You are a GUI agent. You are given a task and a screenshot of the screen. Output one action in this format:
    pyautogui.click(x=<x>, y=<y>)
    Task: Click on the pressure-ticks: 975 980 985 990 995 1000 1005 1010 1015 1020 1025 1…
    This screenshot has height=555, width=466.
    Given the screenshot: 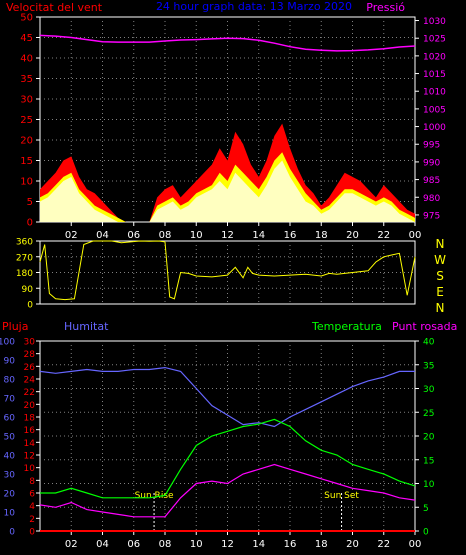 What is the action you would take?
    pyautogui.click(x=430, y=119)
    